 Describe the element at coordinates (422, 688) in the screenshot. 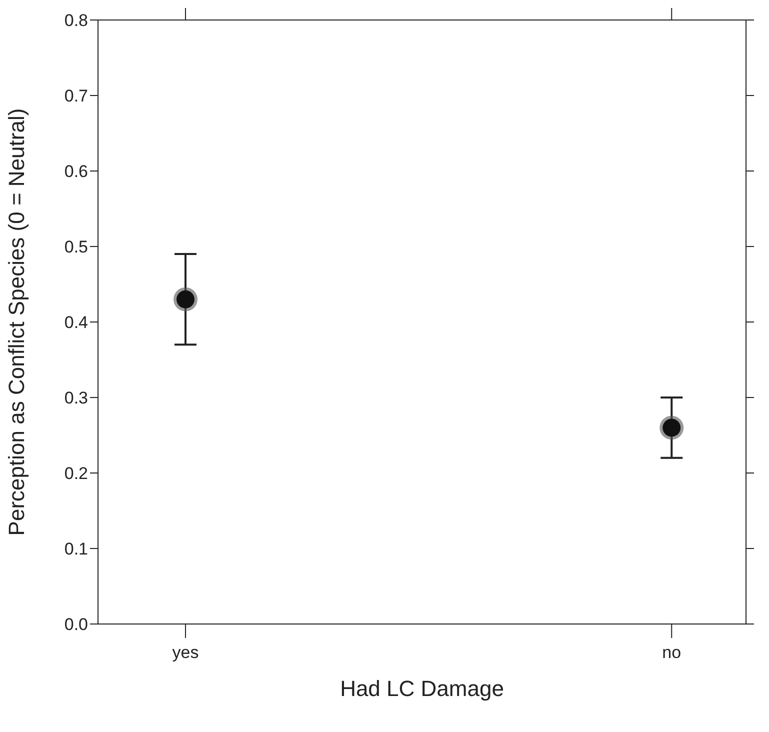

I see `x-axis-title: Had LC Damage` at that location.